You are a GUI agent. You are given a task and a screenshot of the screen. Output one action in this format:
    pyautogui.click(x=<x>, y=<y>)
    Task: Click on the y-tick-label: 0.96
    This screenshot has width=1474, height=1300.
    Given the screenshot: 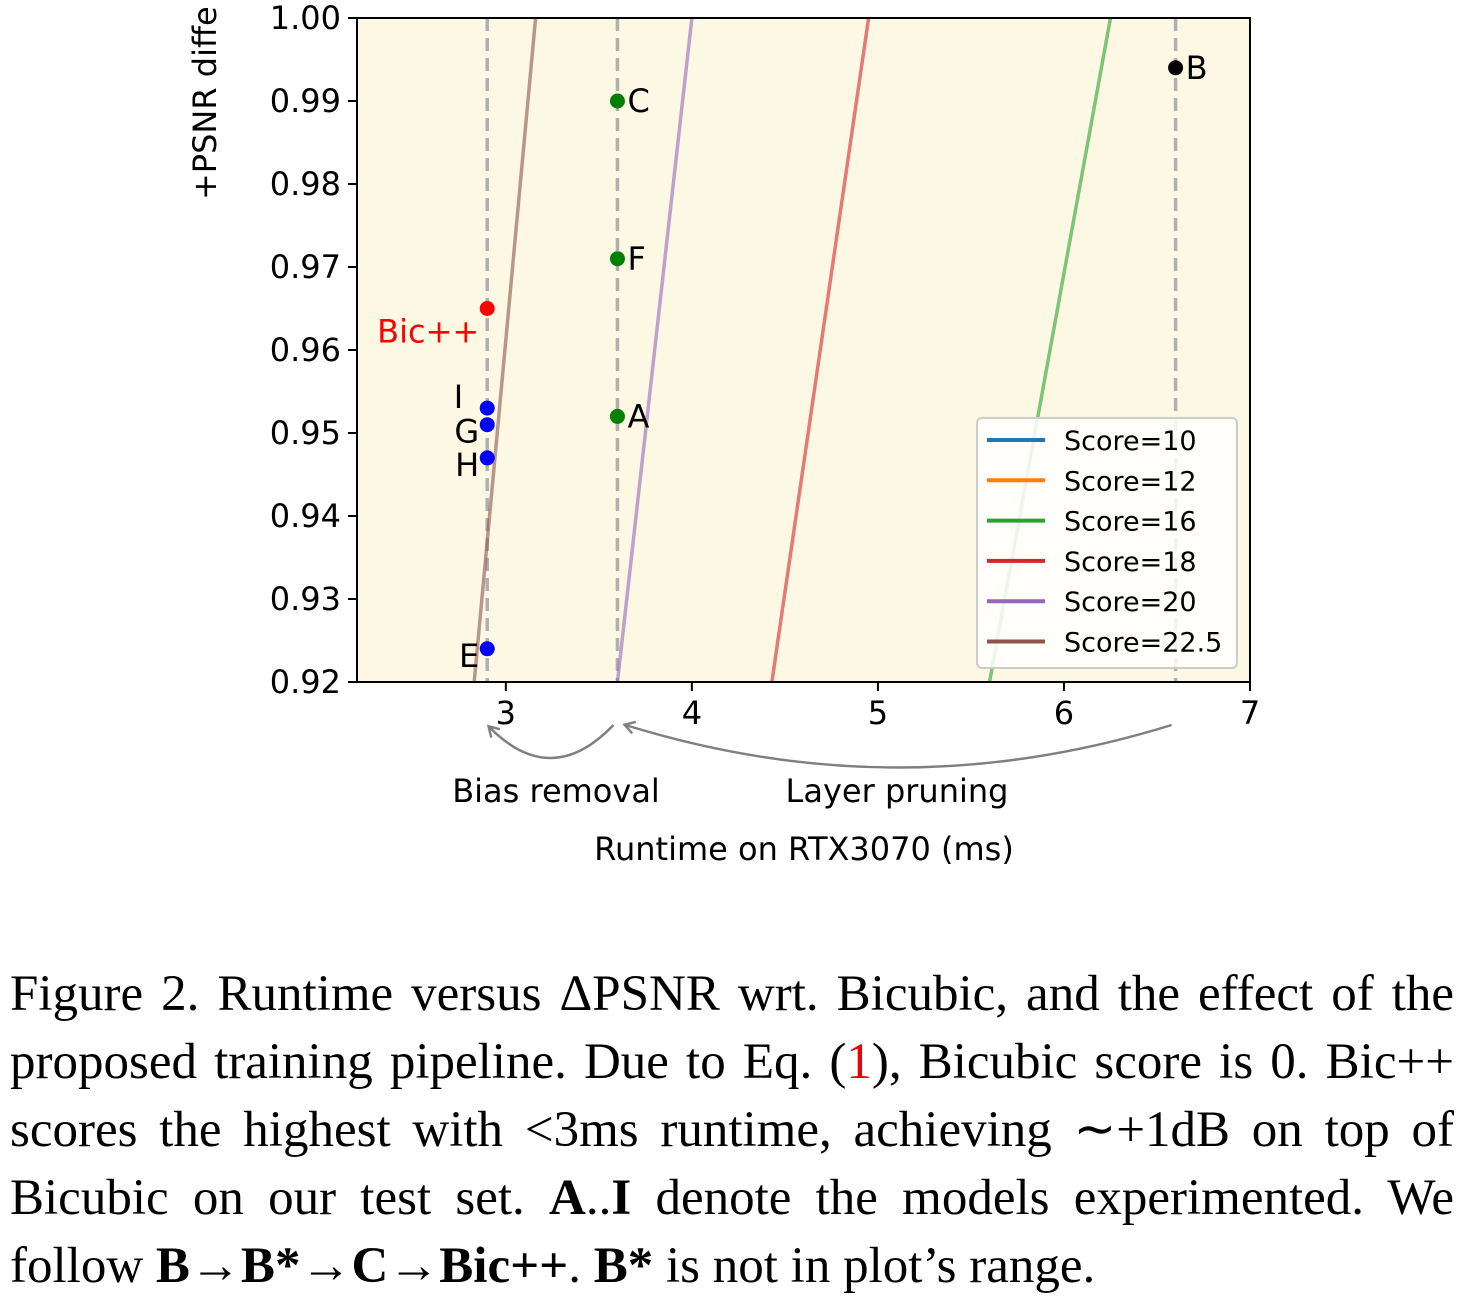 What is the action you would take?
    pyautogui.click(x=305, y=350)
    